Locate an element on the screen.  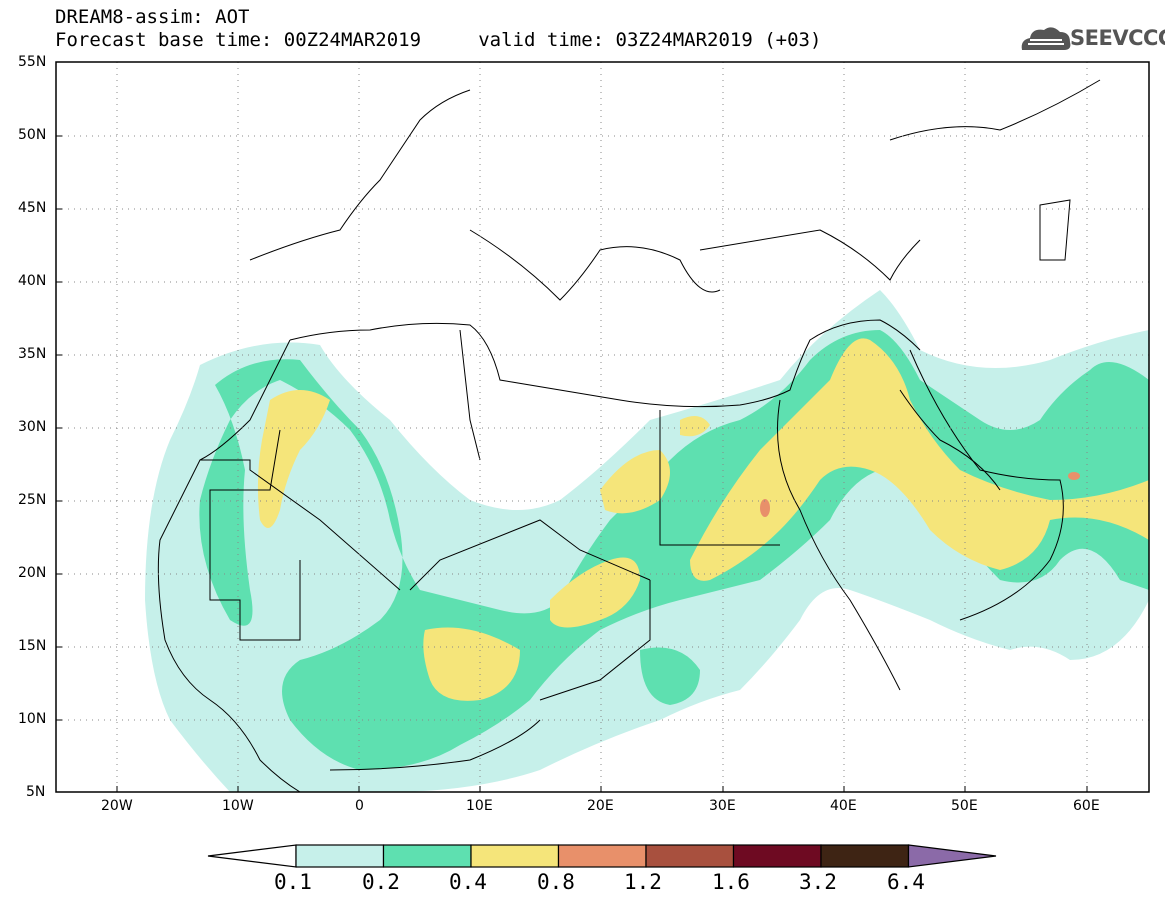
colorbar-label: 0.8 is located at coordinates (556, 882).